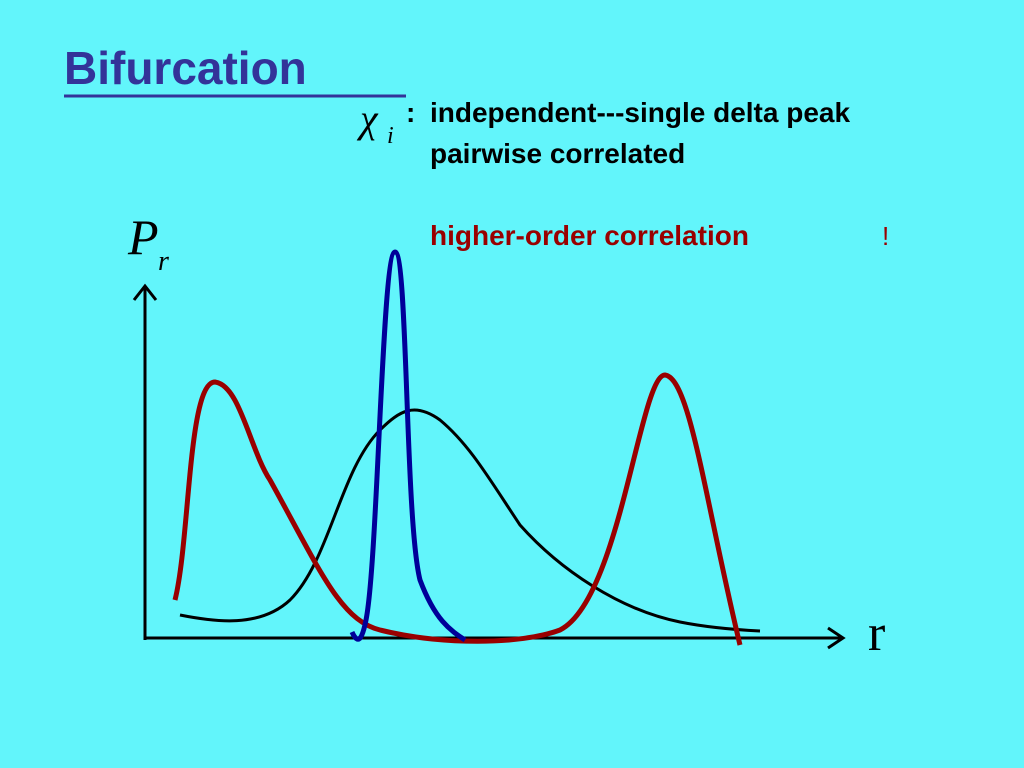 This screenshot has width=1024, height=768. What do you see at coordinates (163, 261) in the screenshot?
I see `y-axis-subscript: r` at bounding box center [163, 261].